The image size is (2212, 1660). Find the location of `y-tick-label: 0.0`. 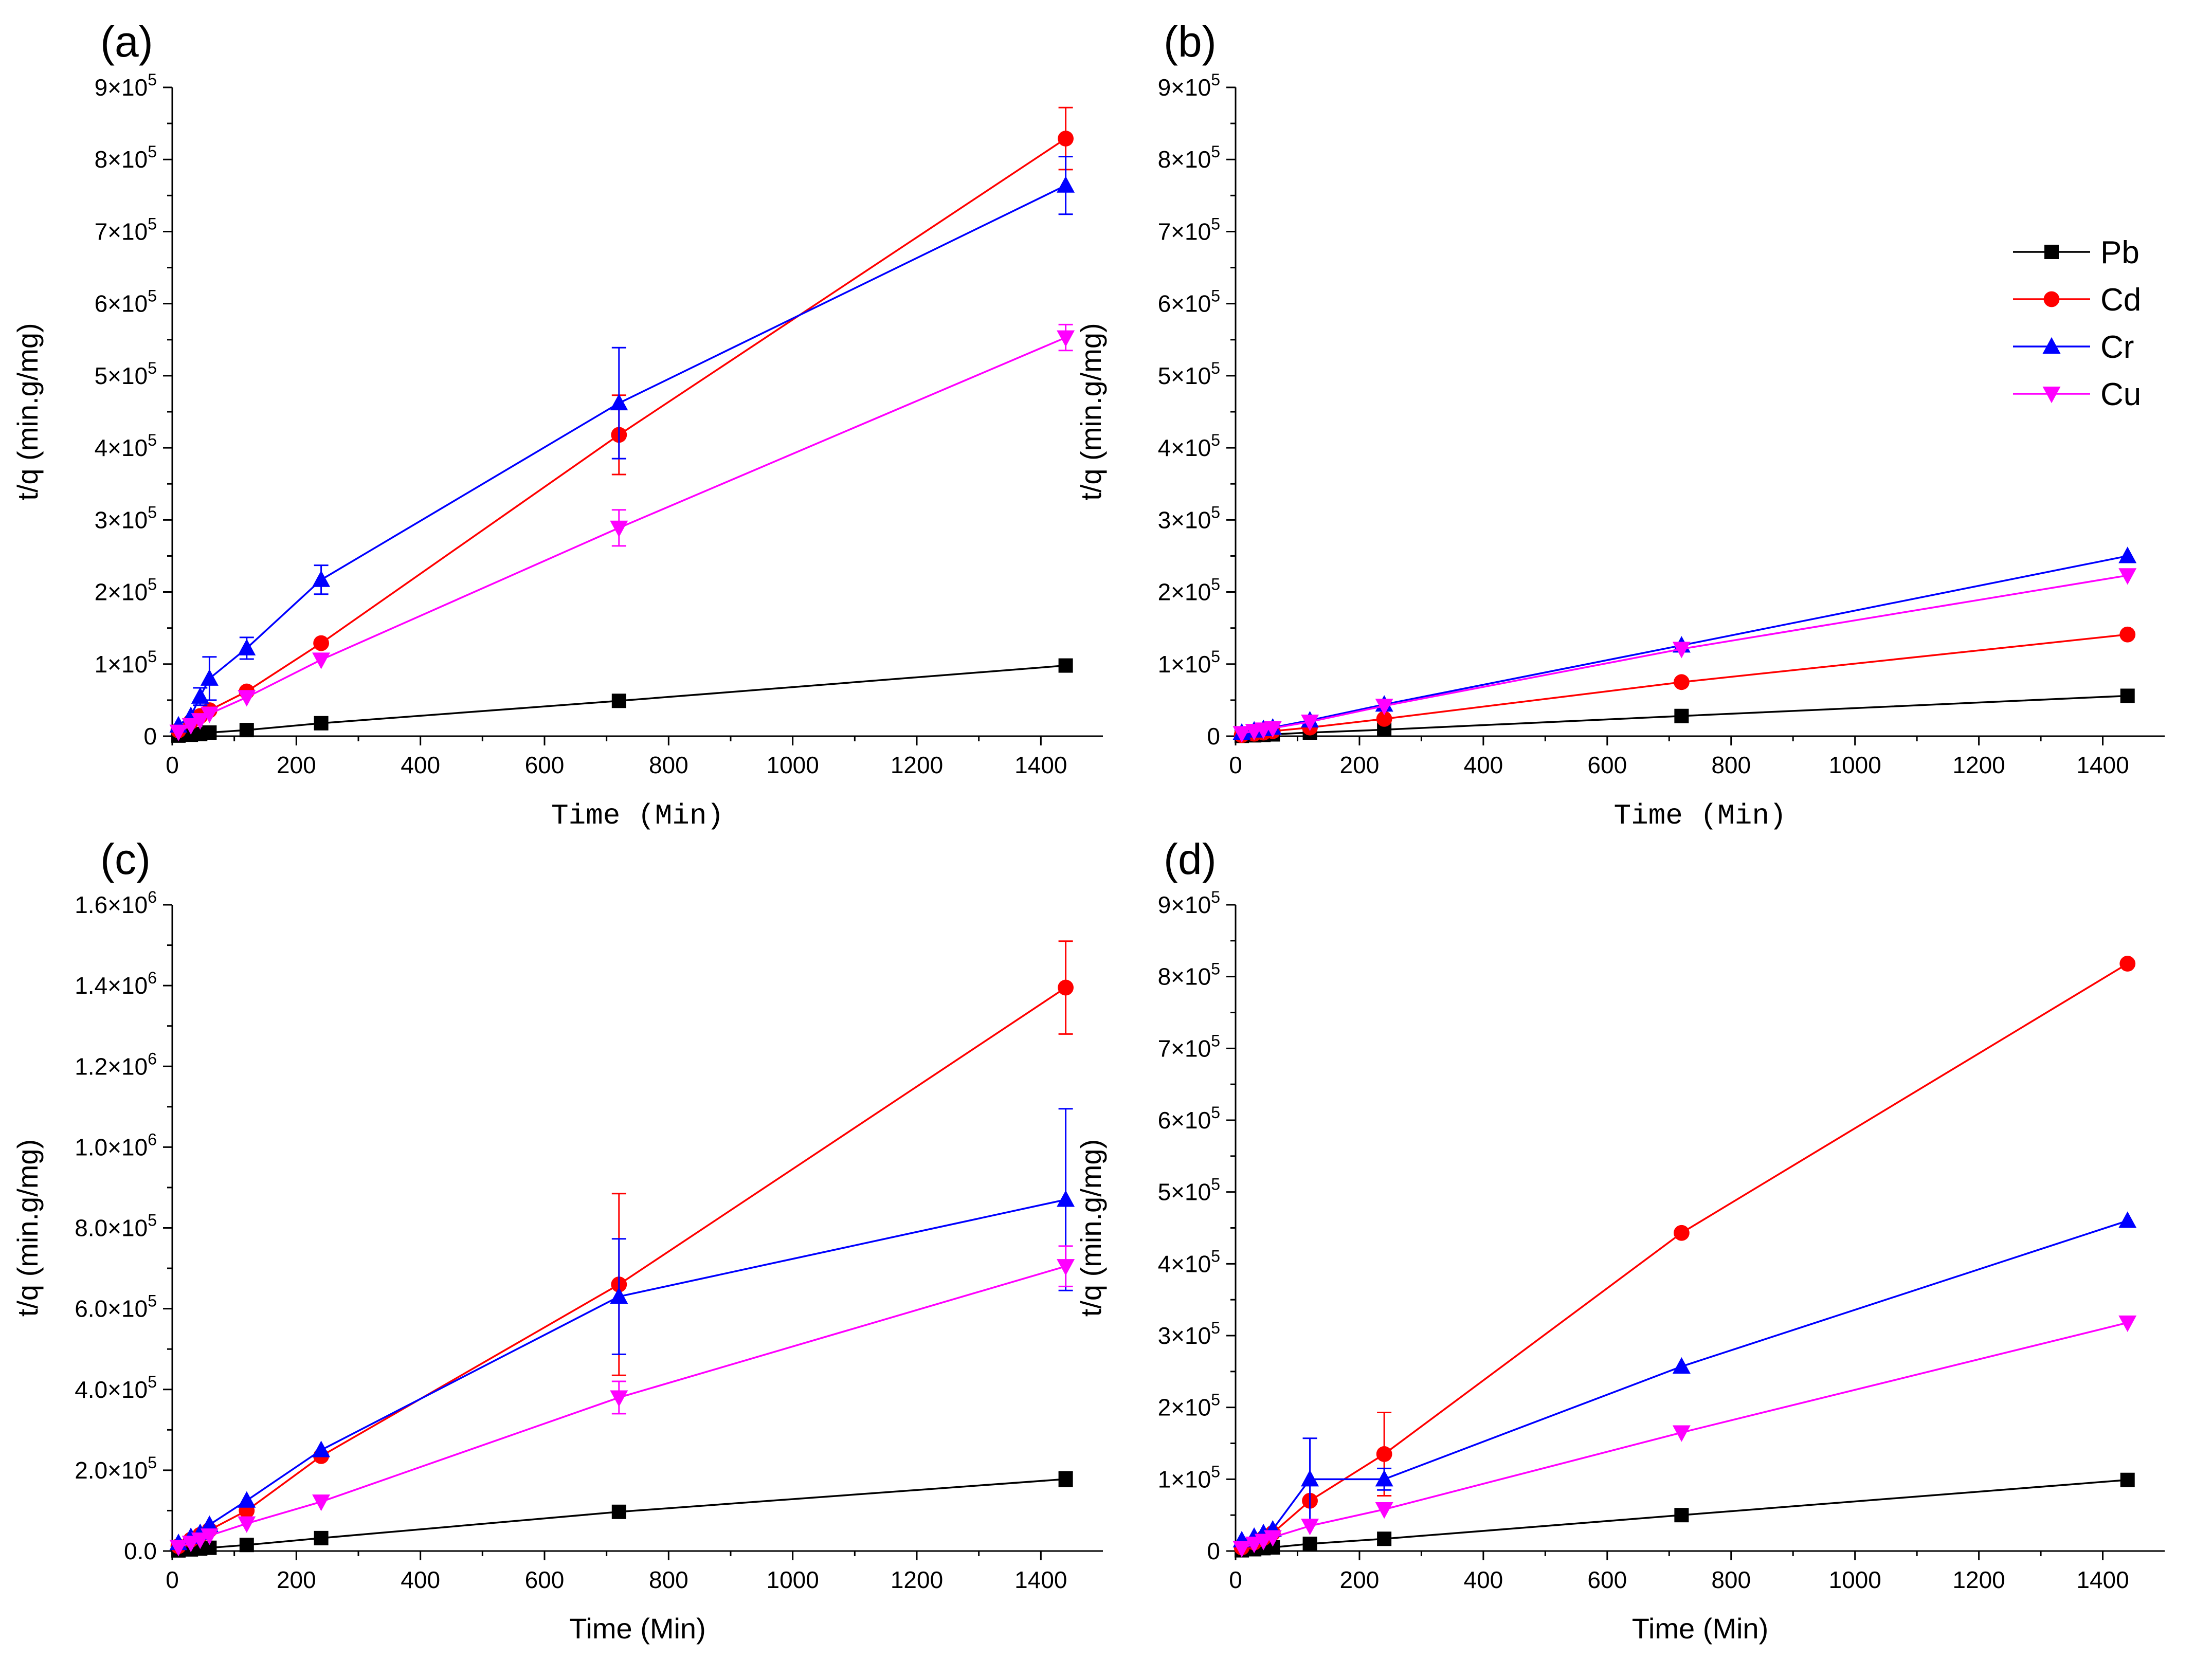

y-tick-label: 0.0 is located at coordinates (140, 1551).